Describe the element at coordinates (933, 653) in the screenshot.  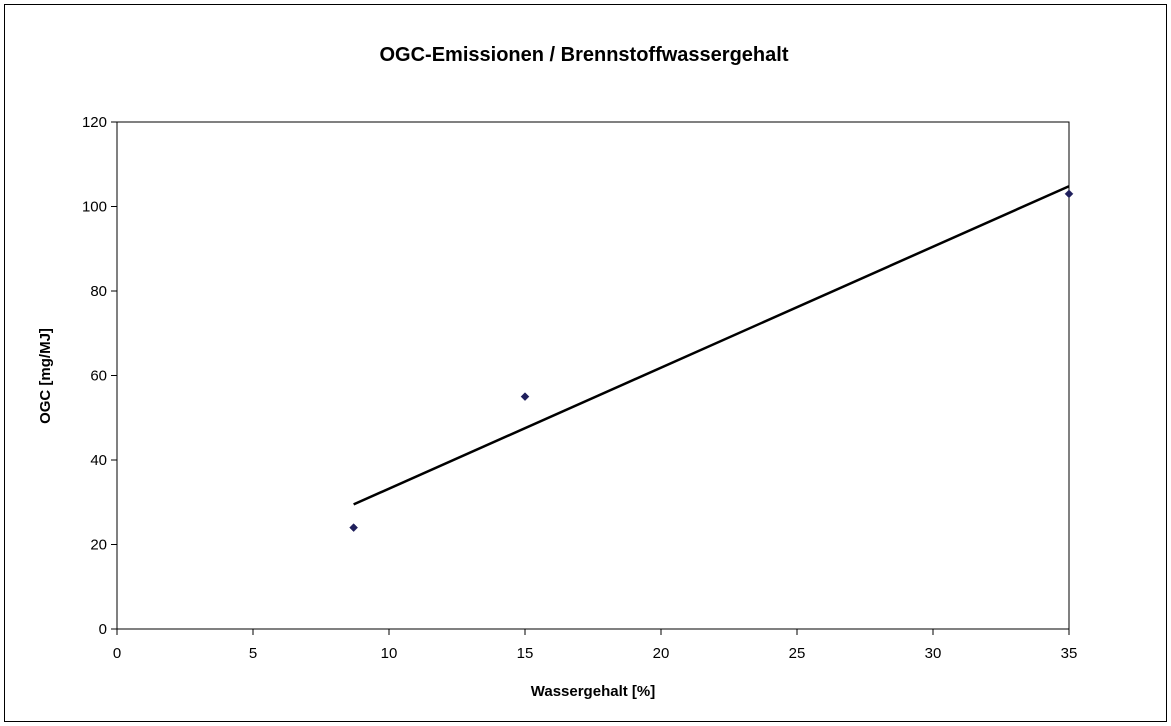
I see `x-tick-label: 30` at that location.